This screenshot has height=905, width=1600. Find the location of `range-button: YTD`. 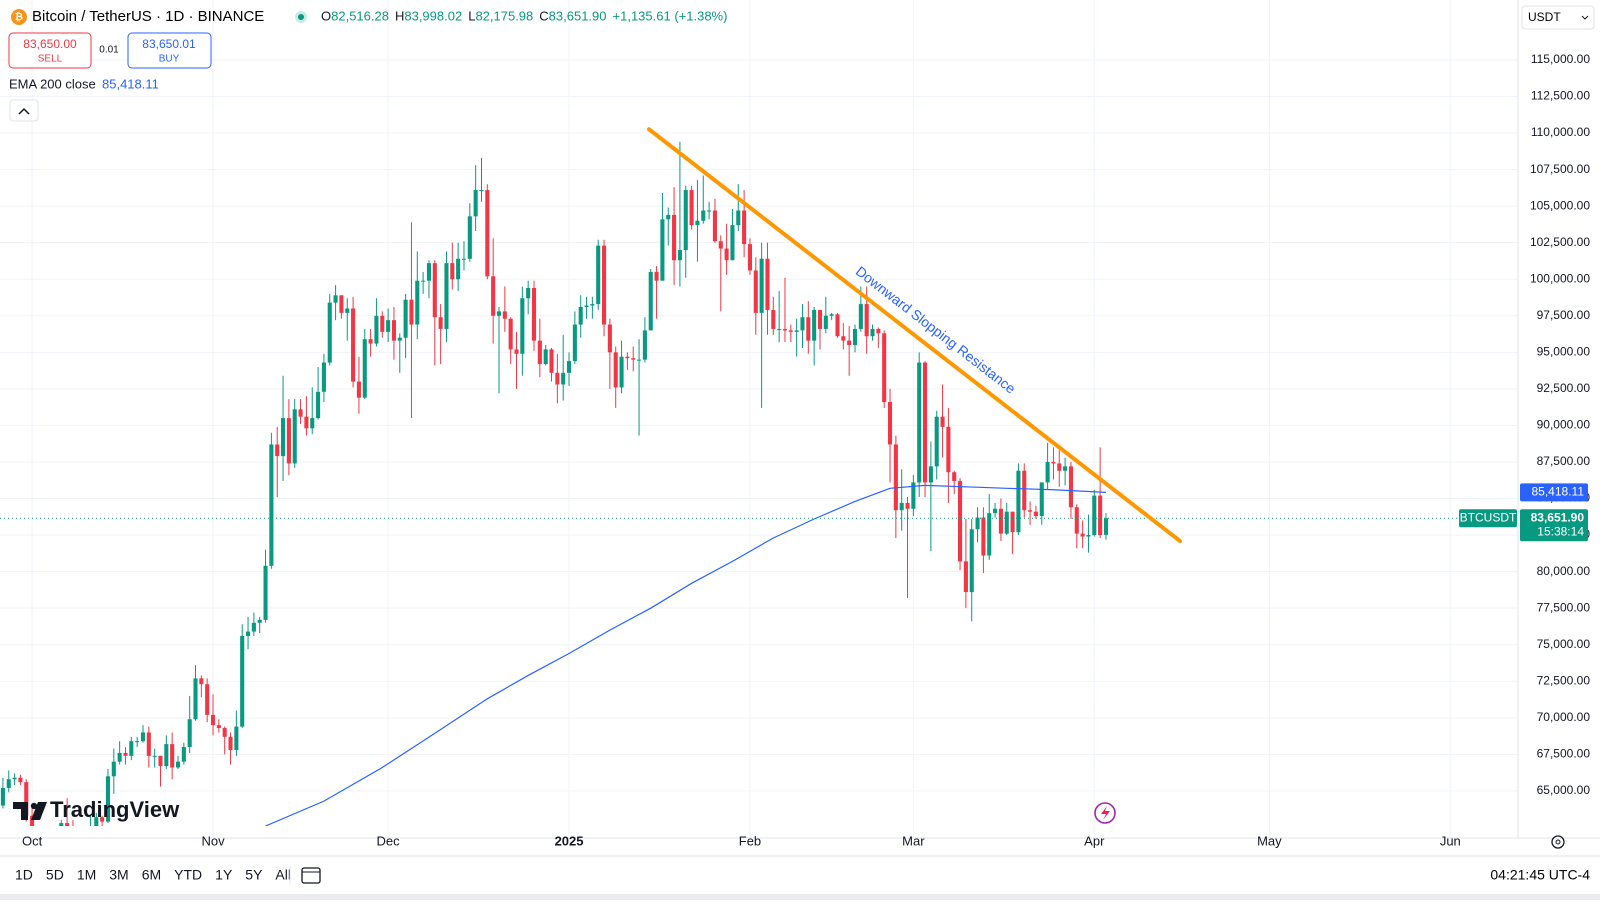

range-button: YTD is located at coordinates (188, 875).